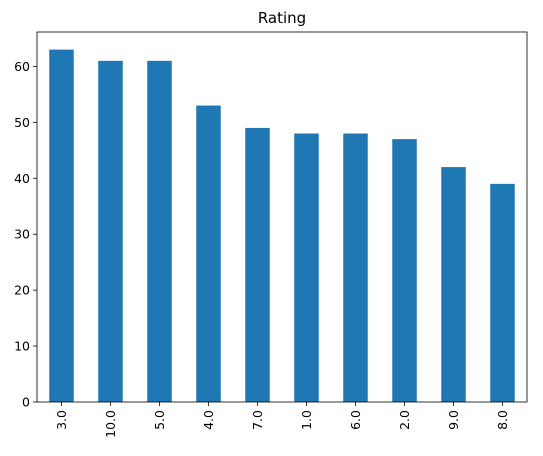 The width and height of the screenshot is (543, 456). What do you see at coordinates (26, 402) in the screenshot?
I see `y-tick-label: 0` at bounding box center [26, 402].